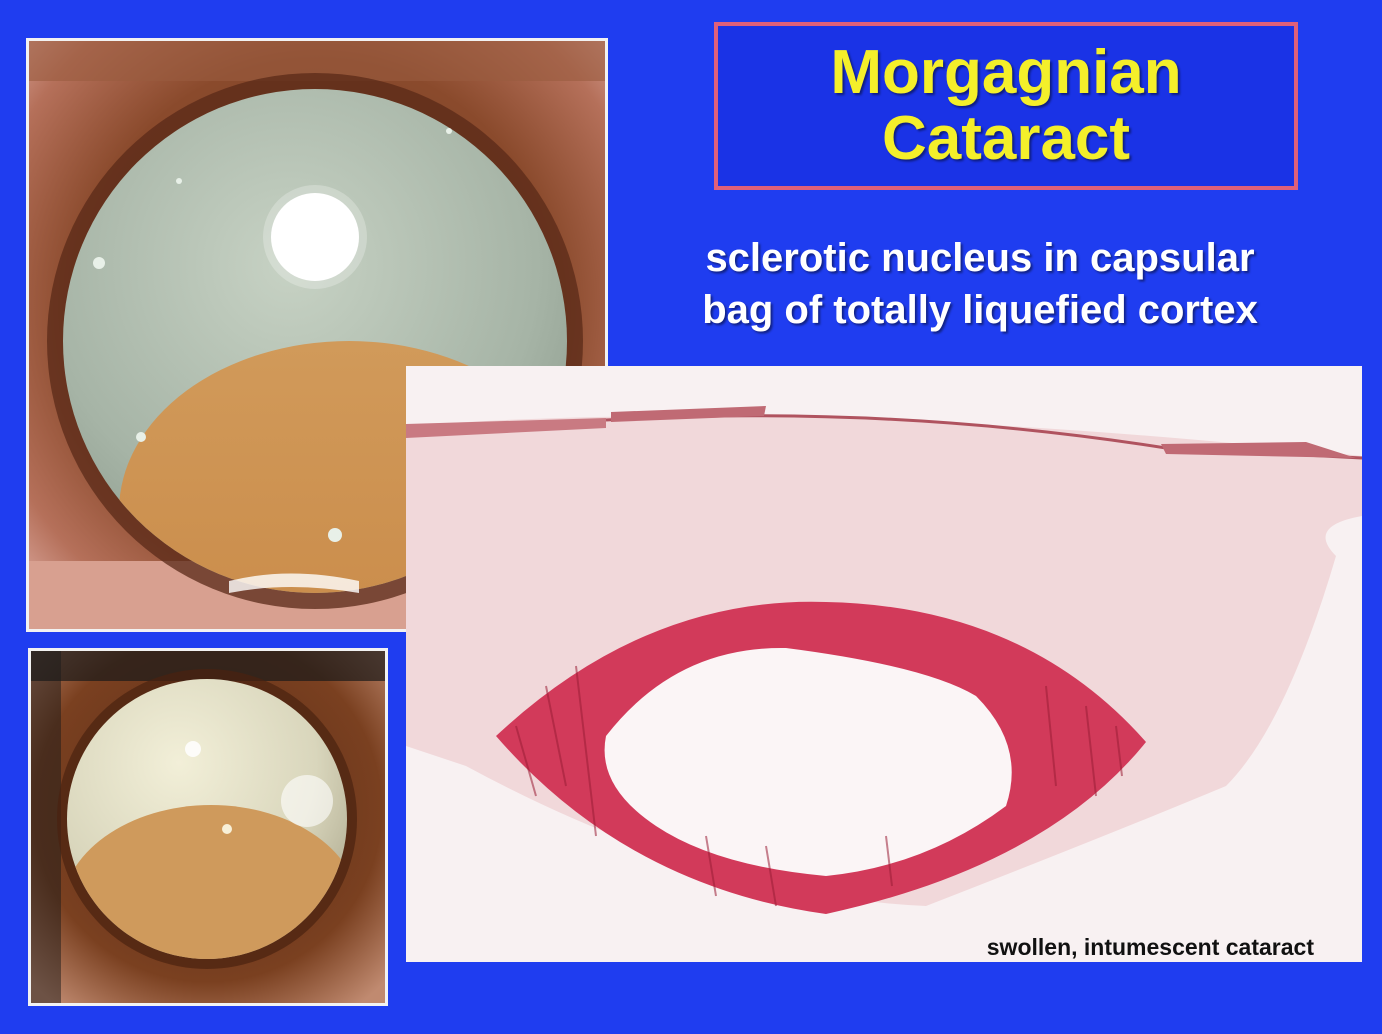 The height and width of the screenshot is (1034, 1382). I want to click on title-line-1: Morgagnian, so click(1006, 72).